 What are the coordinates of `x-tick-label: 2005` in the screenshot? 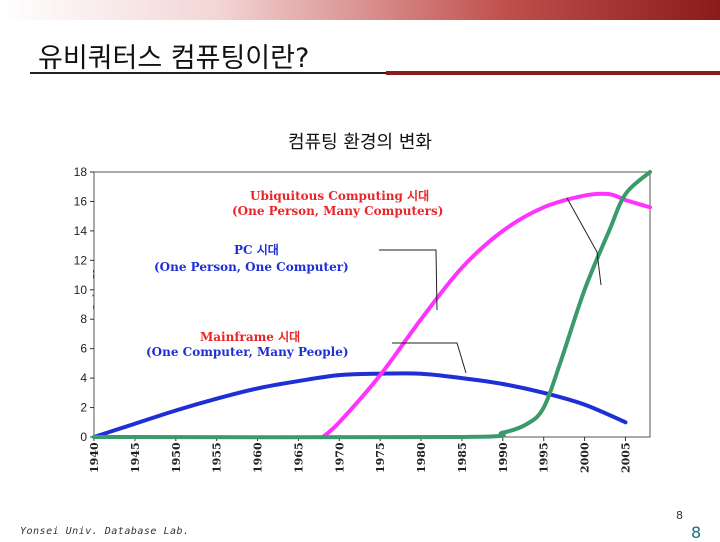 It's located at (625, 457).